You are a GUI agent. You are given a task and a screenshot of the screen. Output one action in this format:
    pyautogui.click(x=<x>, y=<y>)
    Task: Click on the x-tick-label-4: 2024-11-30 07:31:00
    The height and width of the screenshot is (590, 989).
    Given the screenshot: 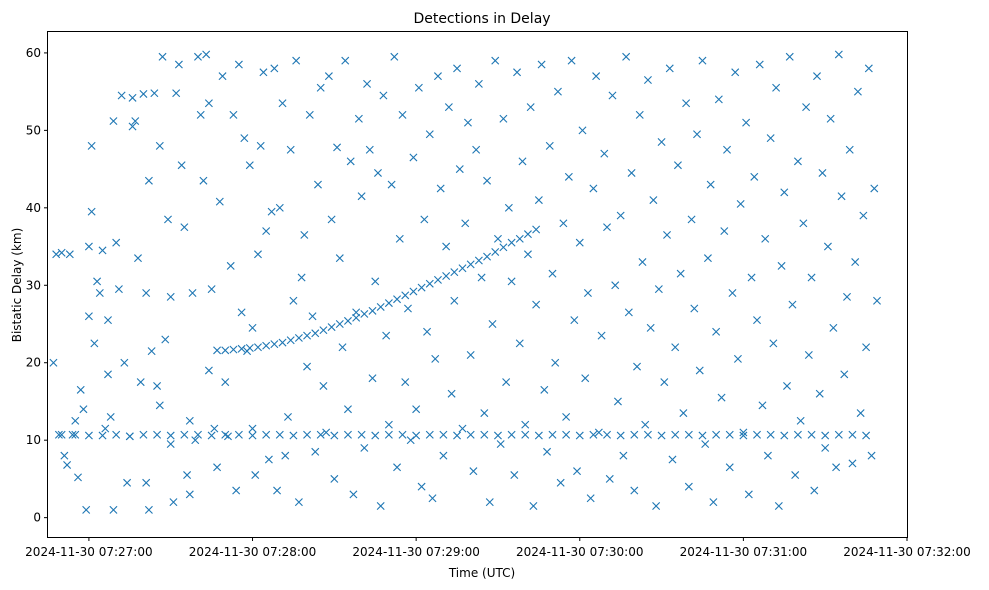 What is the action you would take?
    pyautogui.click(x=743, y=552)
    